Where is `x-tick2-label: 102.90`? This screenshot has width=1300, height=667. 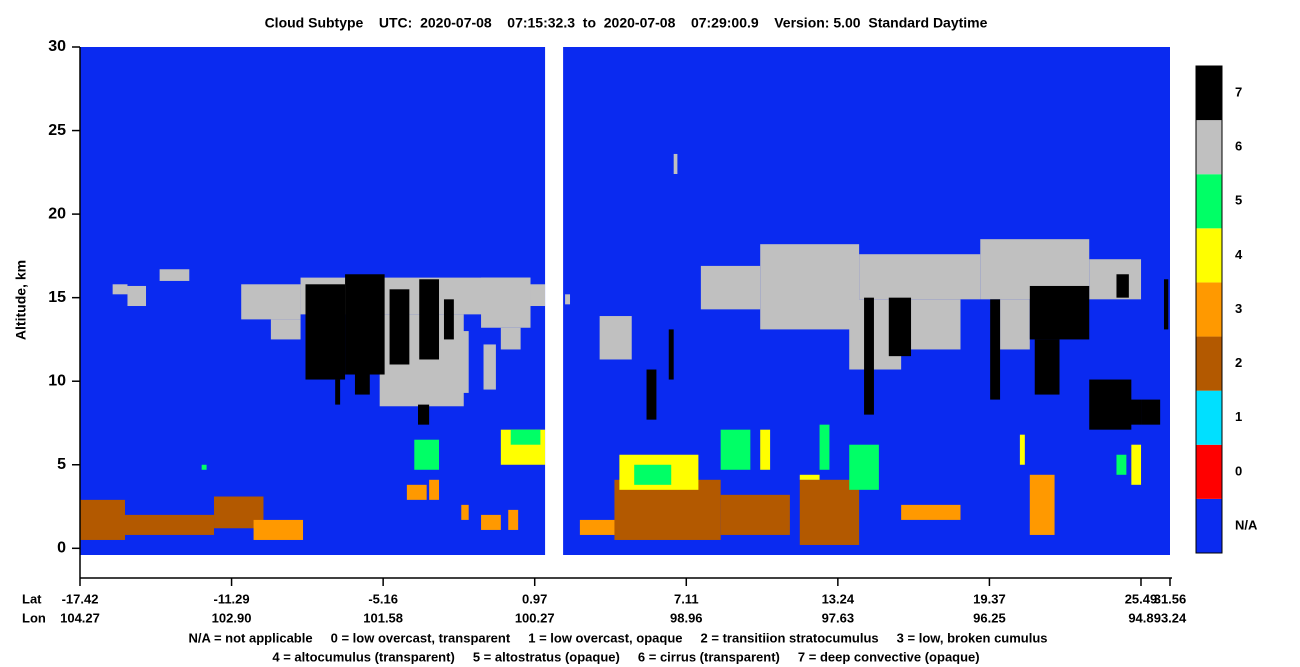
x-tick2-label: 102.90 is located at coordinates (232, 617).